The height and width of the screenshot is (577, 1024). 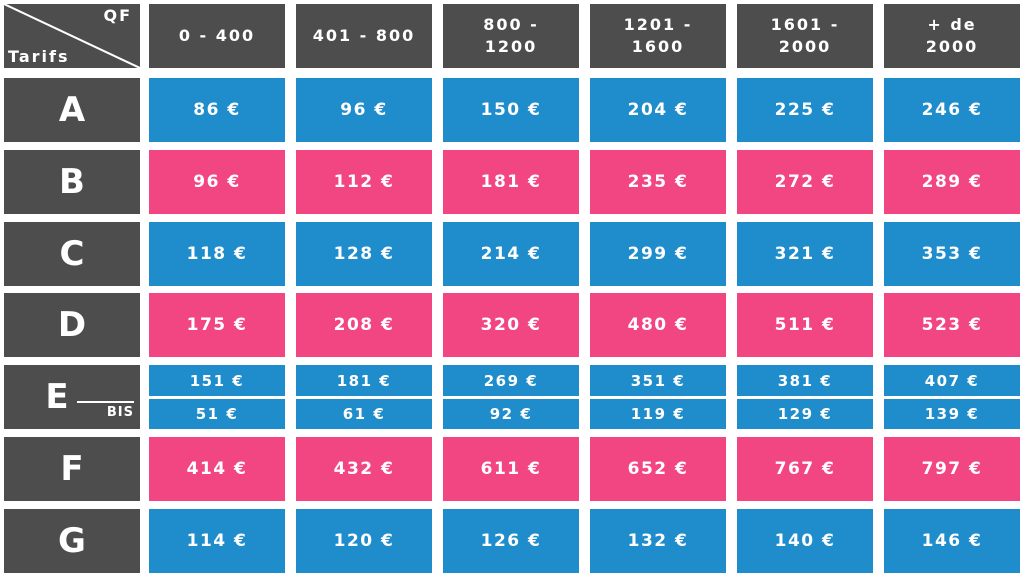 What do you see at coordinates (217, 540) in the screenshot?
I see `price-cell: 114 €` at bounding box center [217, 540].